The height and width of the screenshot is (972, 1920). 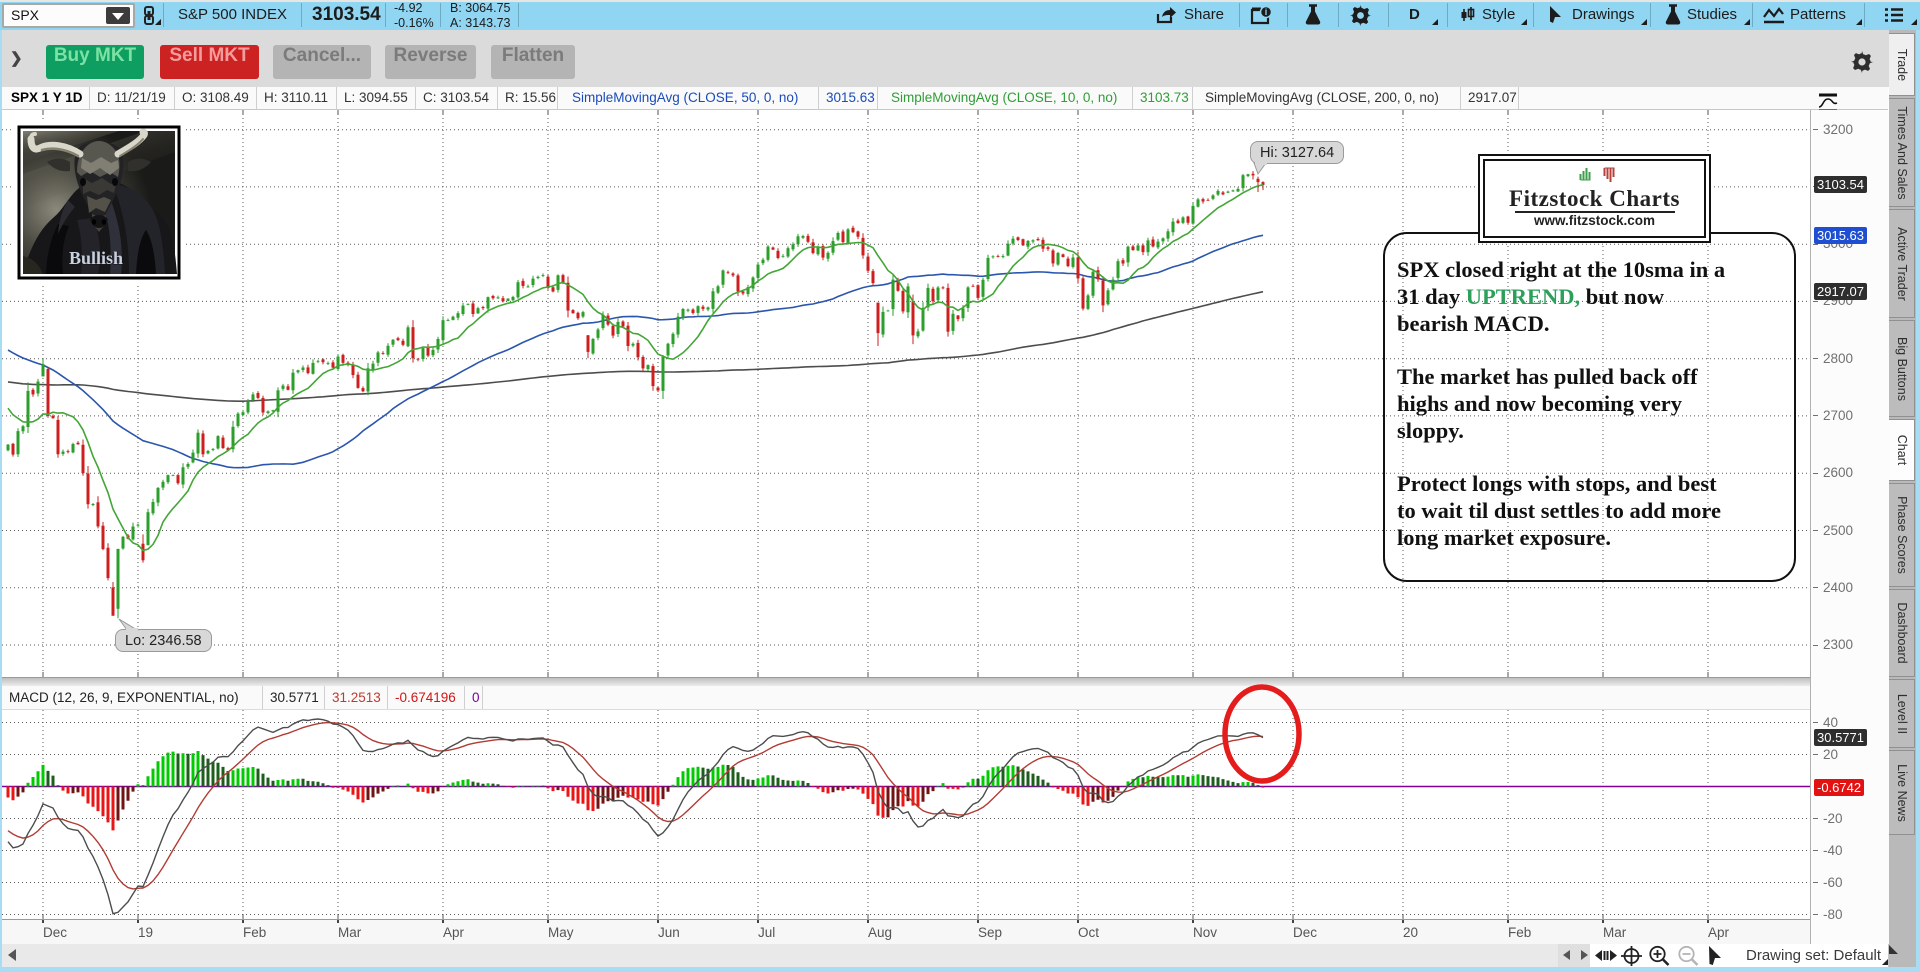 I want to click on svg-text: Bullish, so click(x=96, y=258).